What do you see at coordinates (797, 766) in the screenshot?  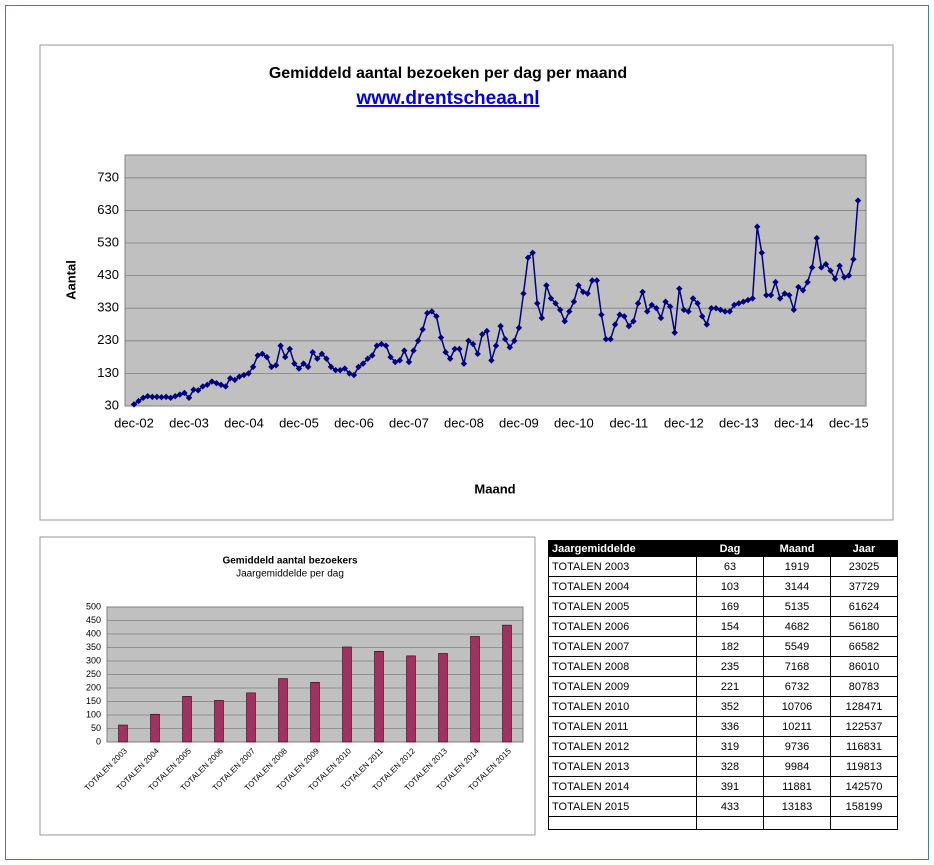 I see `table-cell: 9984` at bounding box center [797, 766].